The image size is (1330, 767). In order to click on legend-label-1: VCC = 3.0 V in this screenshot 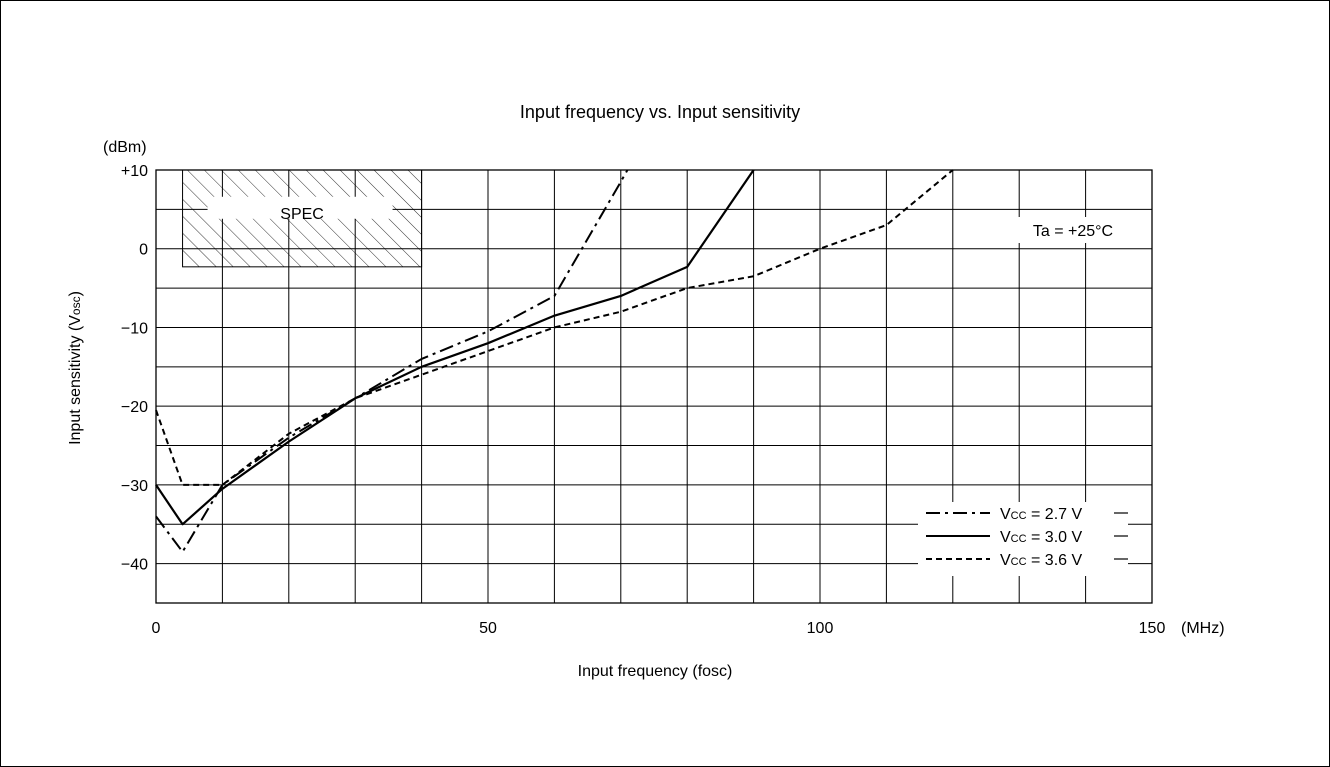, I will do `click(1041, 537)`.